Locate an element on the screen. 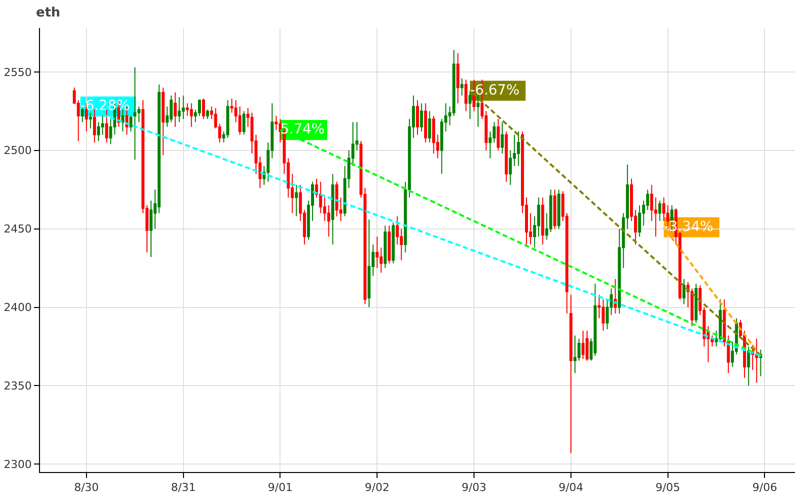 This screenshot has width=800, height=500. x-tick-label: 9/04 is located at coordinates (571, 487).